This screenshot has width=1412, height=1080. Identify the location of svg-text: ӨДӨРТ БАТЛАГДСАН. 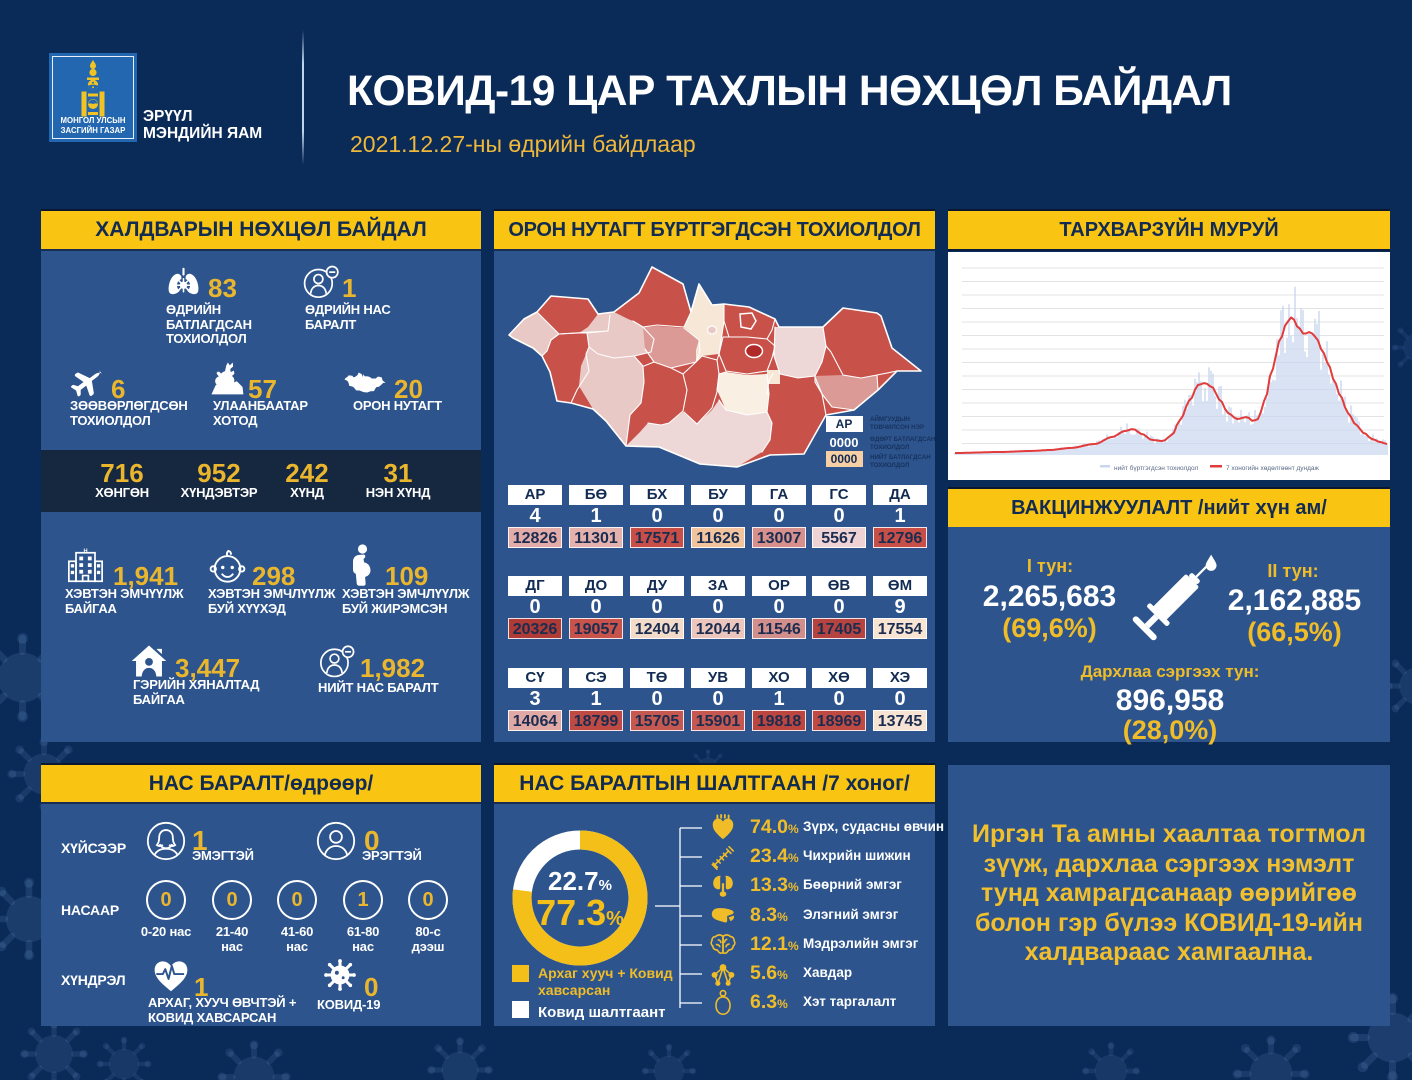
(902, 439).